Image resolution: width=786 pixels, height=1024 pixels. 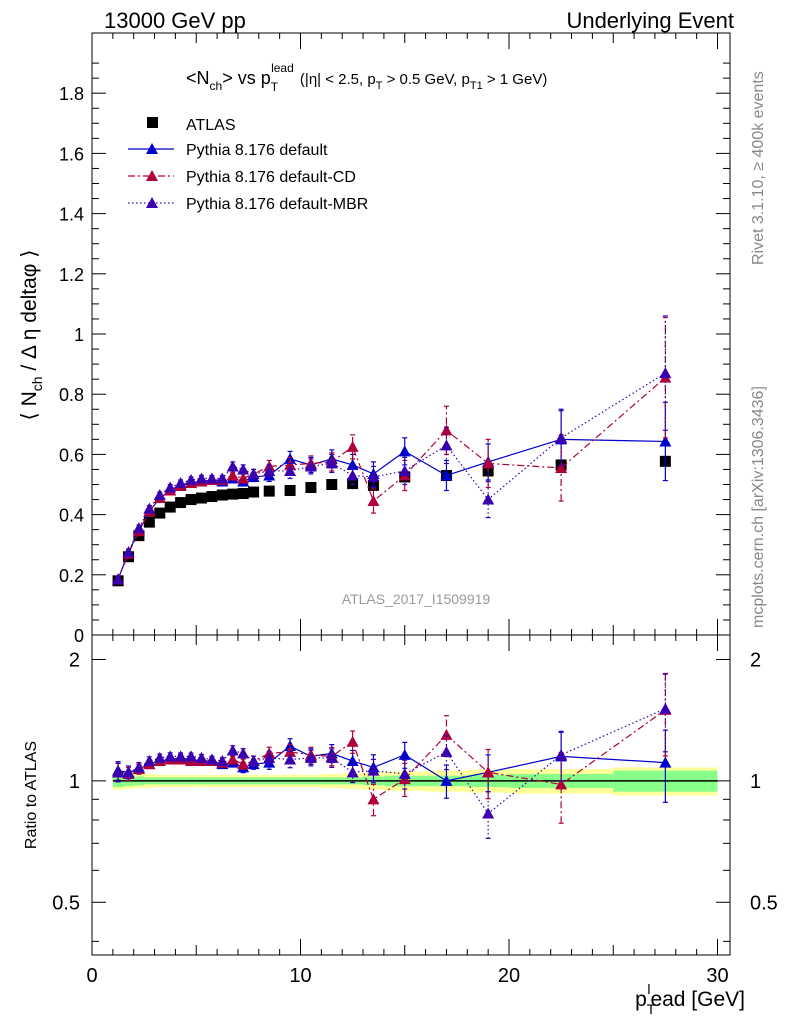 What do you see at coordinates (152, 122) in the screenshot?
I see `legend-marker-atlas` at bounding box center [152, 122].